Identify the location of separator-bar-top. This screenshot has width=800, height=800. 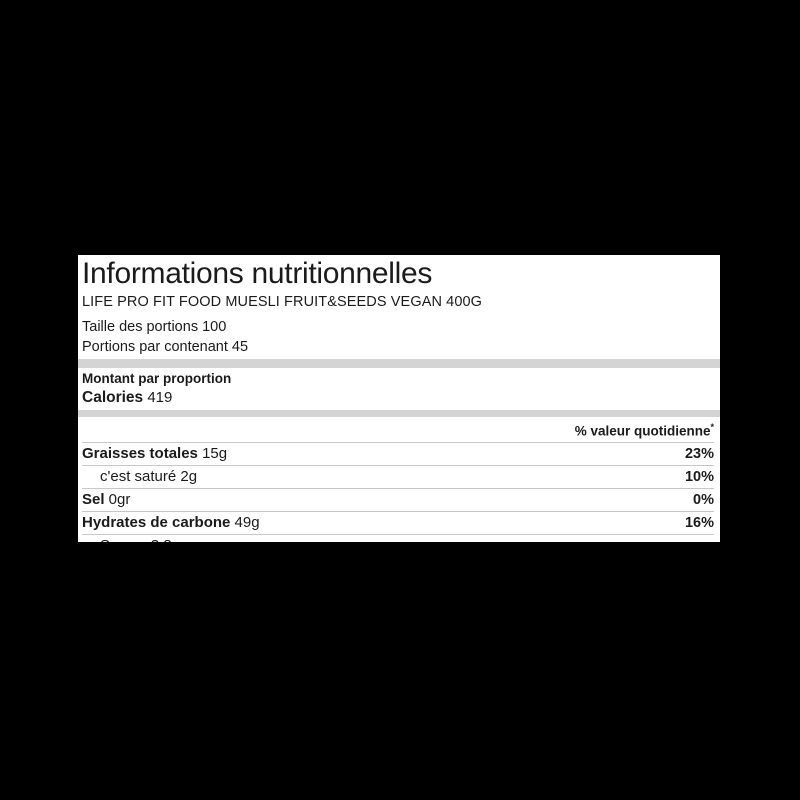
(399, 363).